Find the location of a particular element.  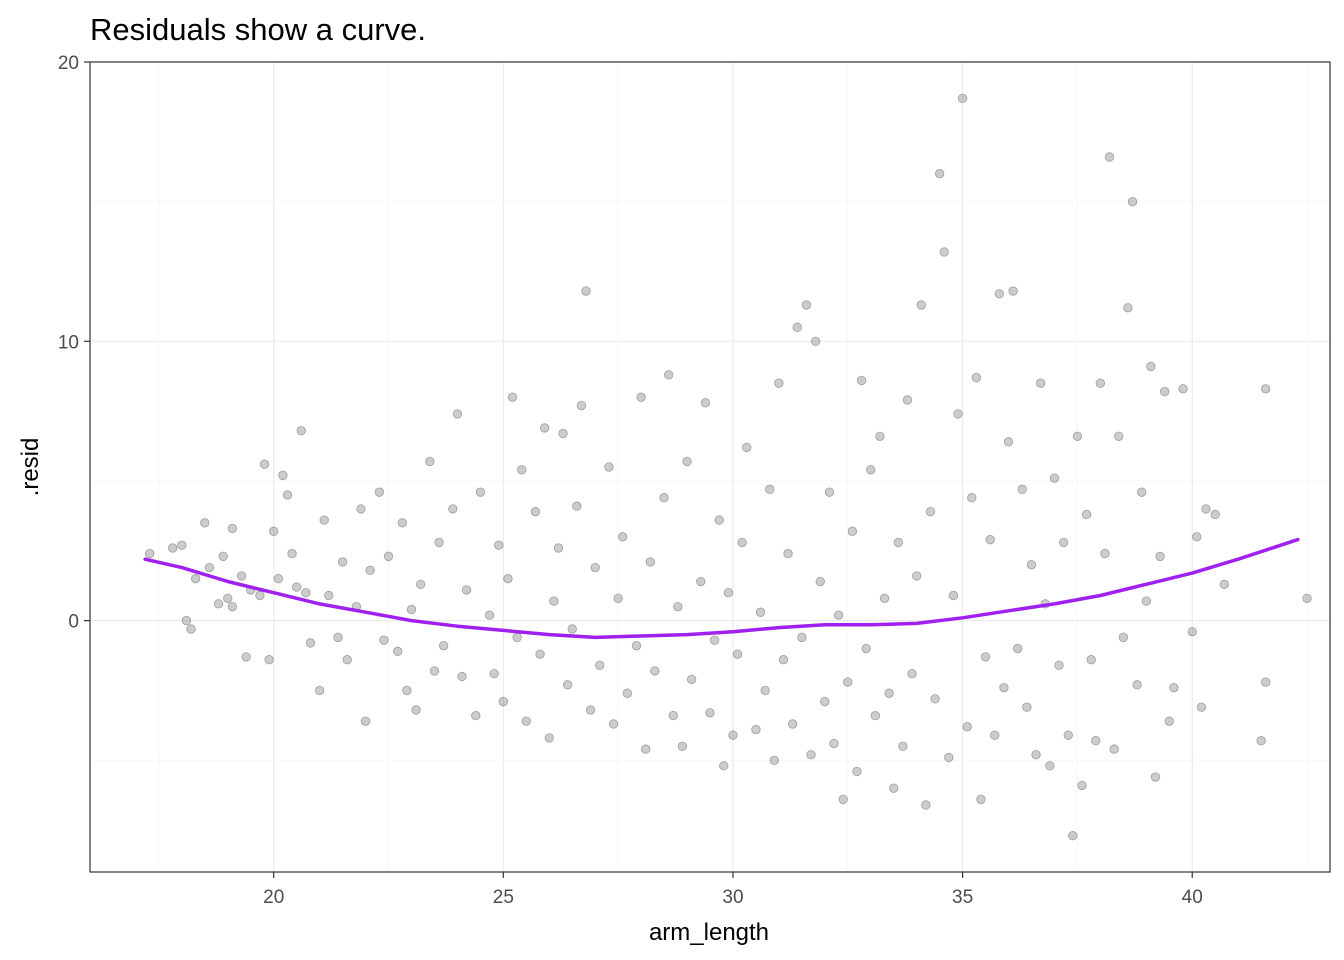

x-axis: 20 25 30 35 40 is located at coordinates (733, 890).